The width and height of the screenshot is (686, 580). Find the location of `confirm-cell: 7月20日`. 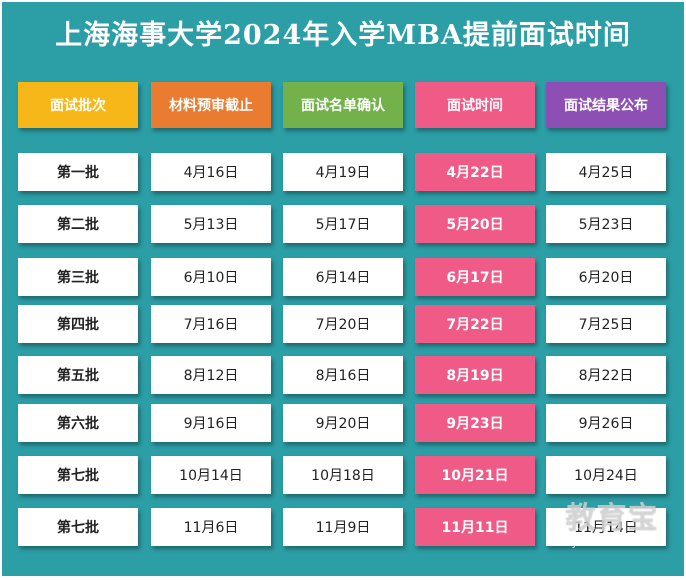

confirm-cell: 7月20日 is located at coordinates (343, 324).